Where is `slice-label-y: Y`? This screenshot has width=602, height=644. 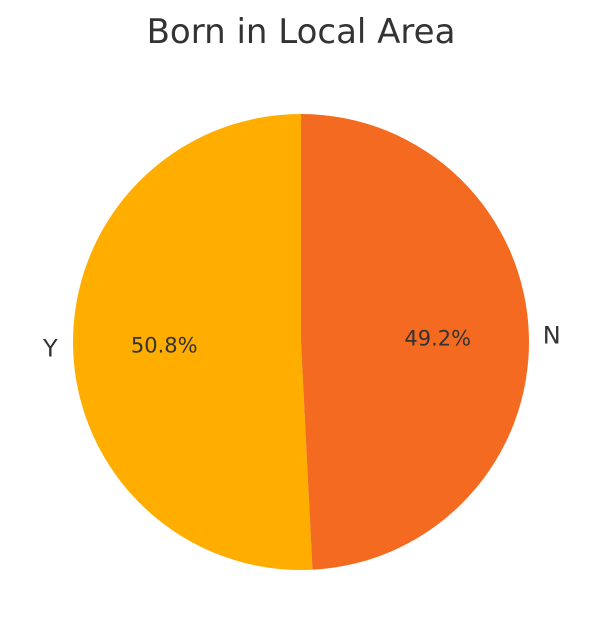
slice-label-y: Y is located at coordinates (50, 348).